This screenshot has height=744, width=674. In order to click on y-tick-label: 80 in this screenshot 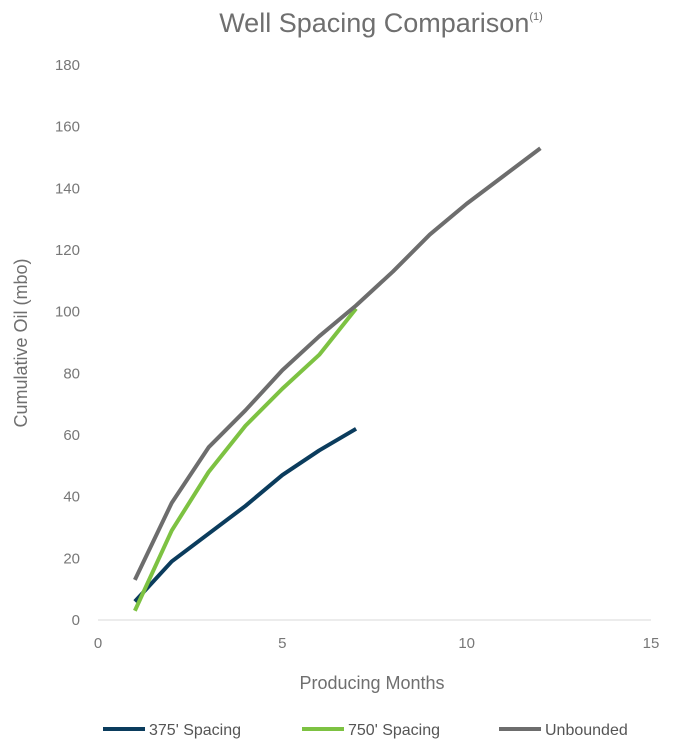, I will do `click(71, 373)`.